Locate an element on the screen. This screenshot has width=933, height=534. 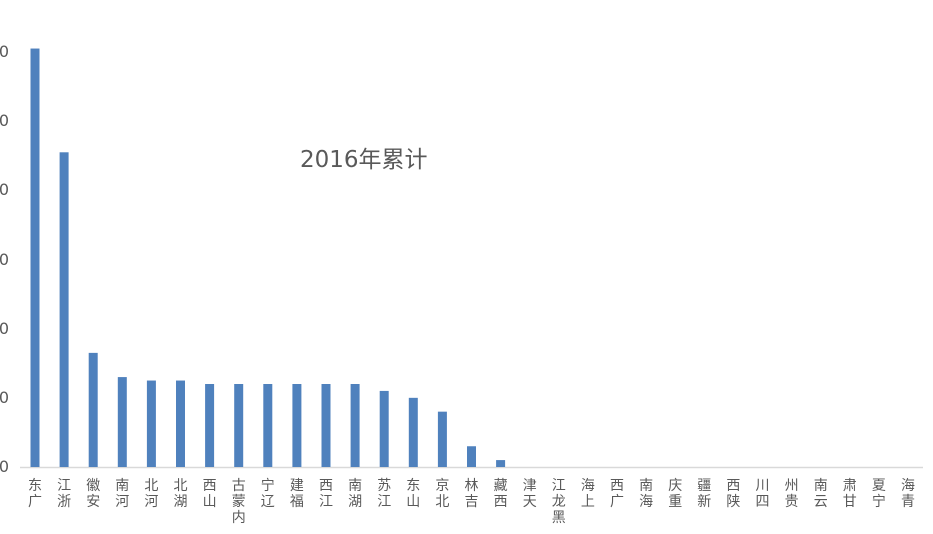
x-tick-label: 内蒙古 is located at coordinates (238, 502).